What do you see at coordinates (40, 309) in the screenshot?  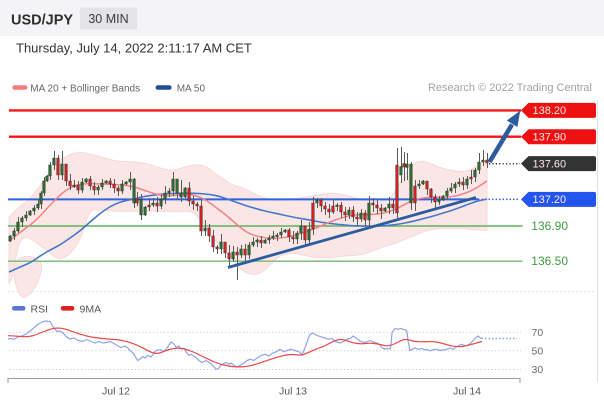 I see `svg-text: RSI` at bounding box center [40, 309].